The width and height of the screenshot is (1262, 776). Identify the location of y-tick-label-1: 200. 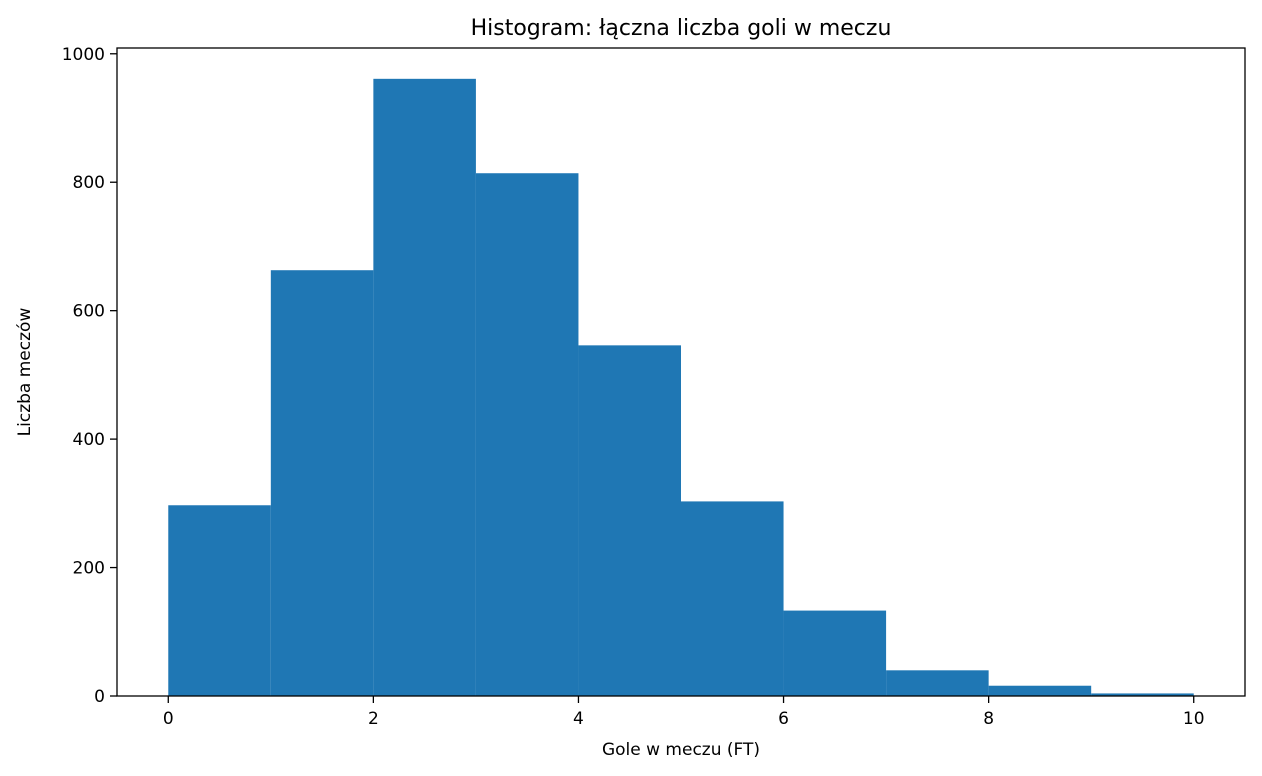
(89, 569).